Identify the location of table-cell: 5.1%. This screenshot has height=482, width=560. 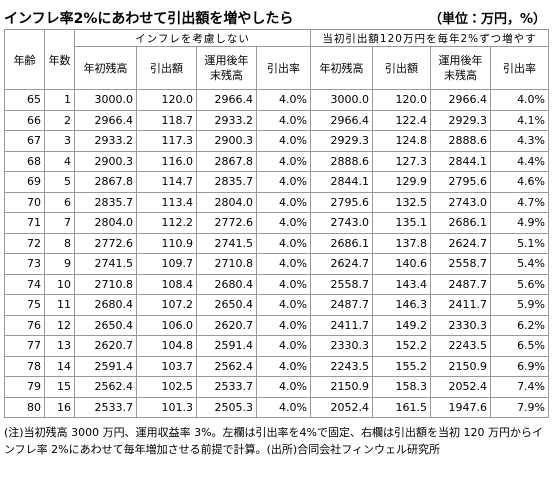
(519, 243).